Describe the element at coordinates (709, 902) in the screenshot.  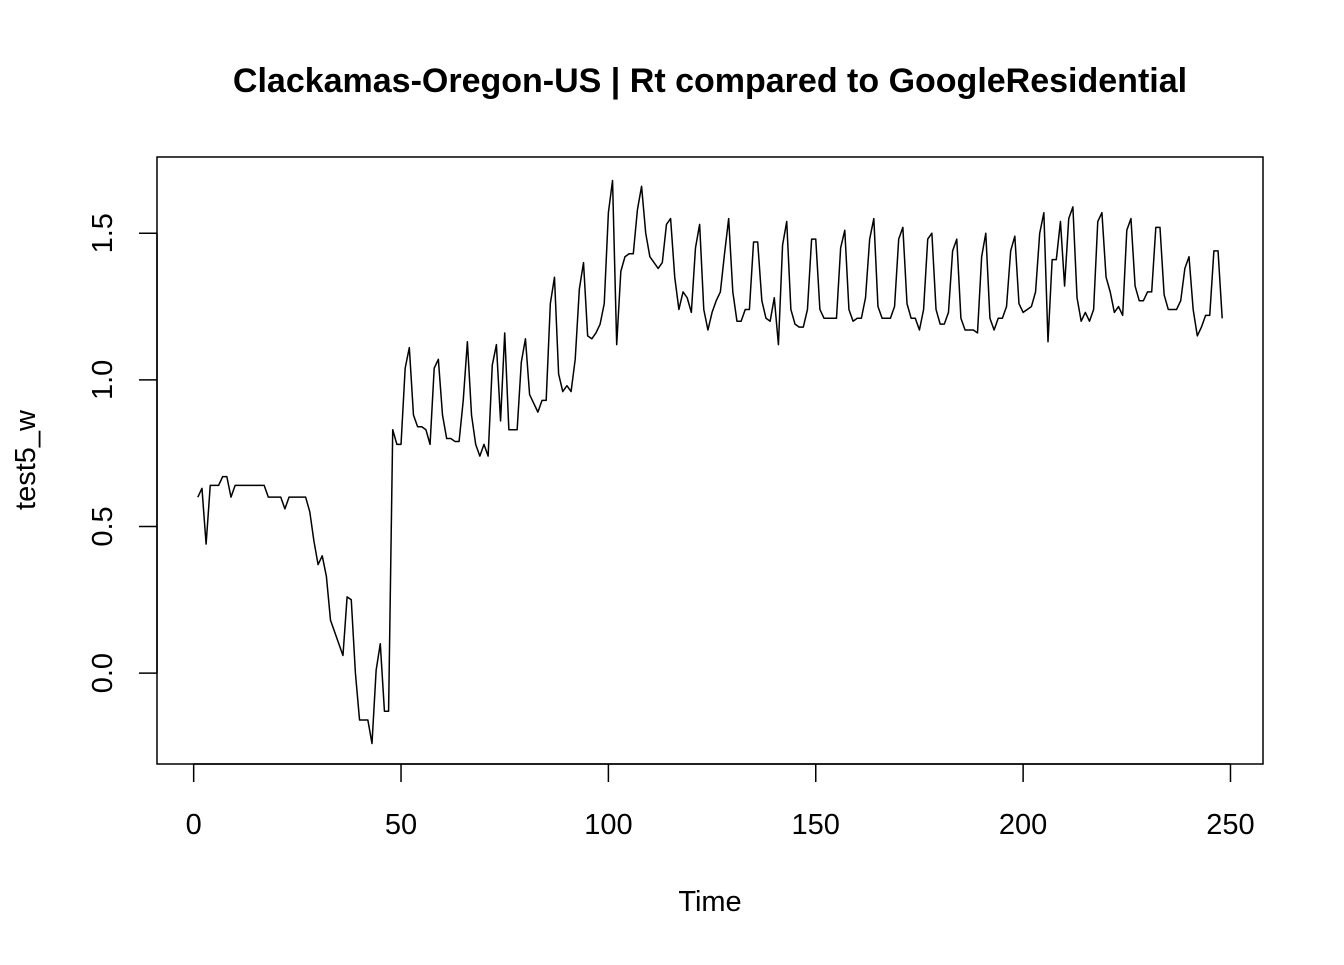
I see `x-axis-label: Time` at that location.